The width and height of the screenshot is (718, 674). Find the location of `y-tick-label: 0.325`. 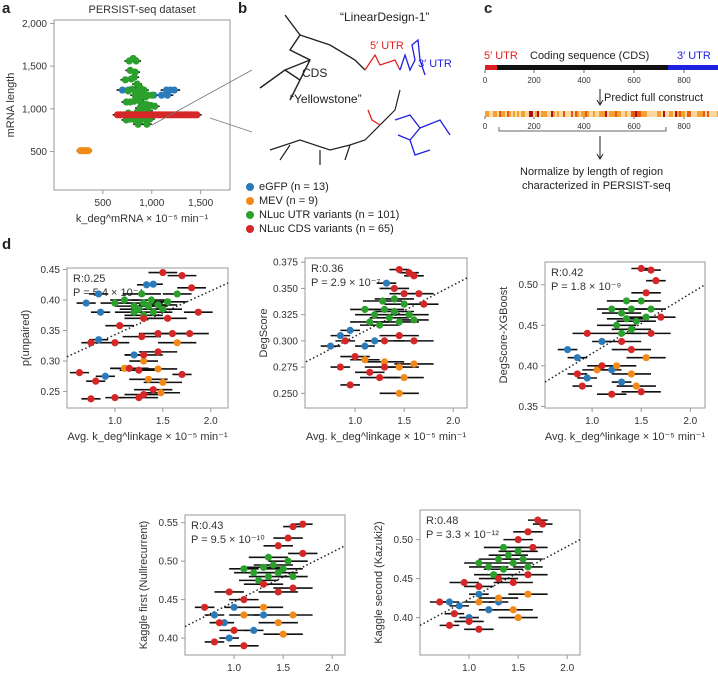

y-tick-label: 0.325 is located at coordinates (285, 315).